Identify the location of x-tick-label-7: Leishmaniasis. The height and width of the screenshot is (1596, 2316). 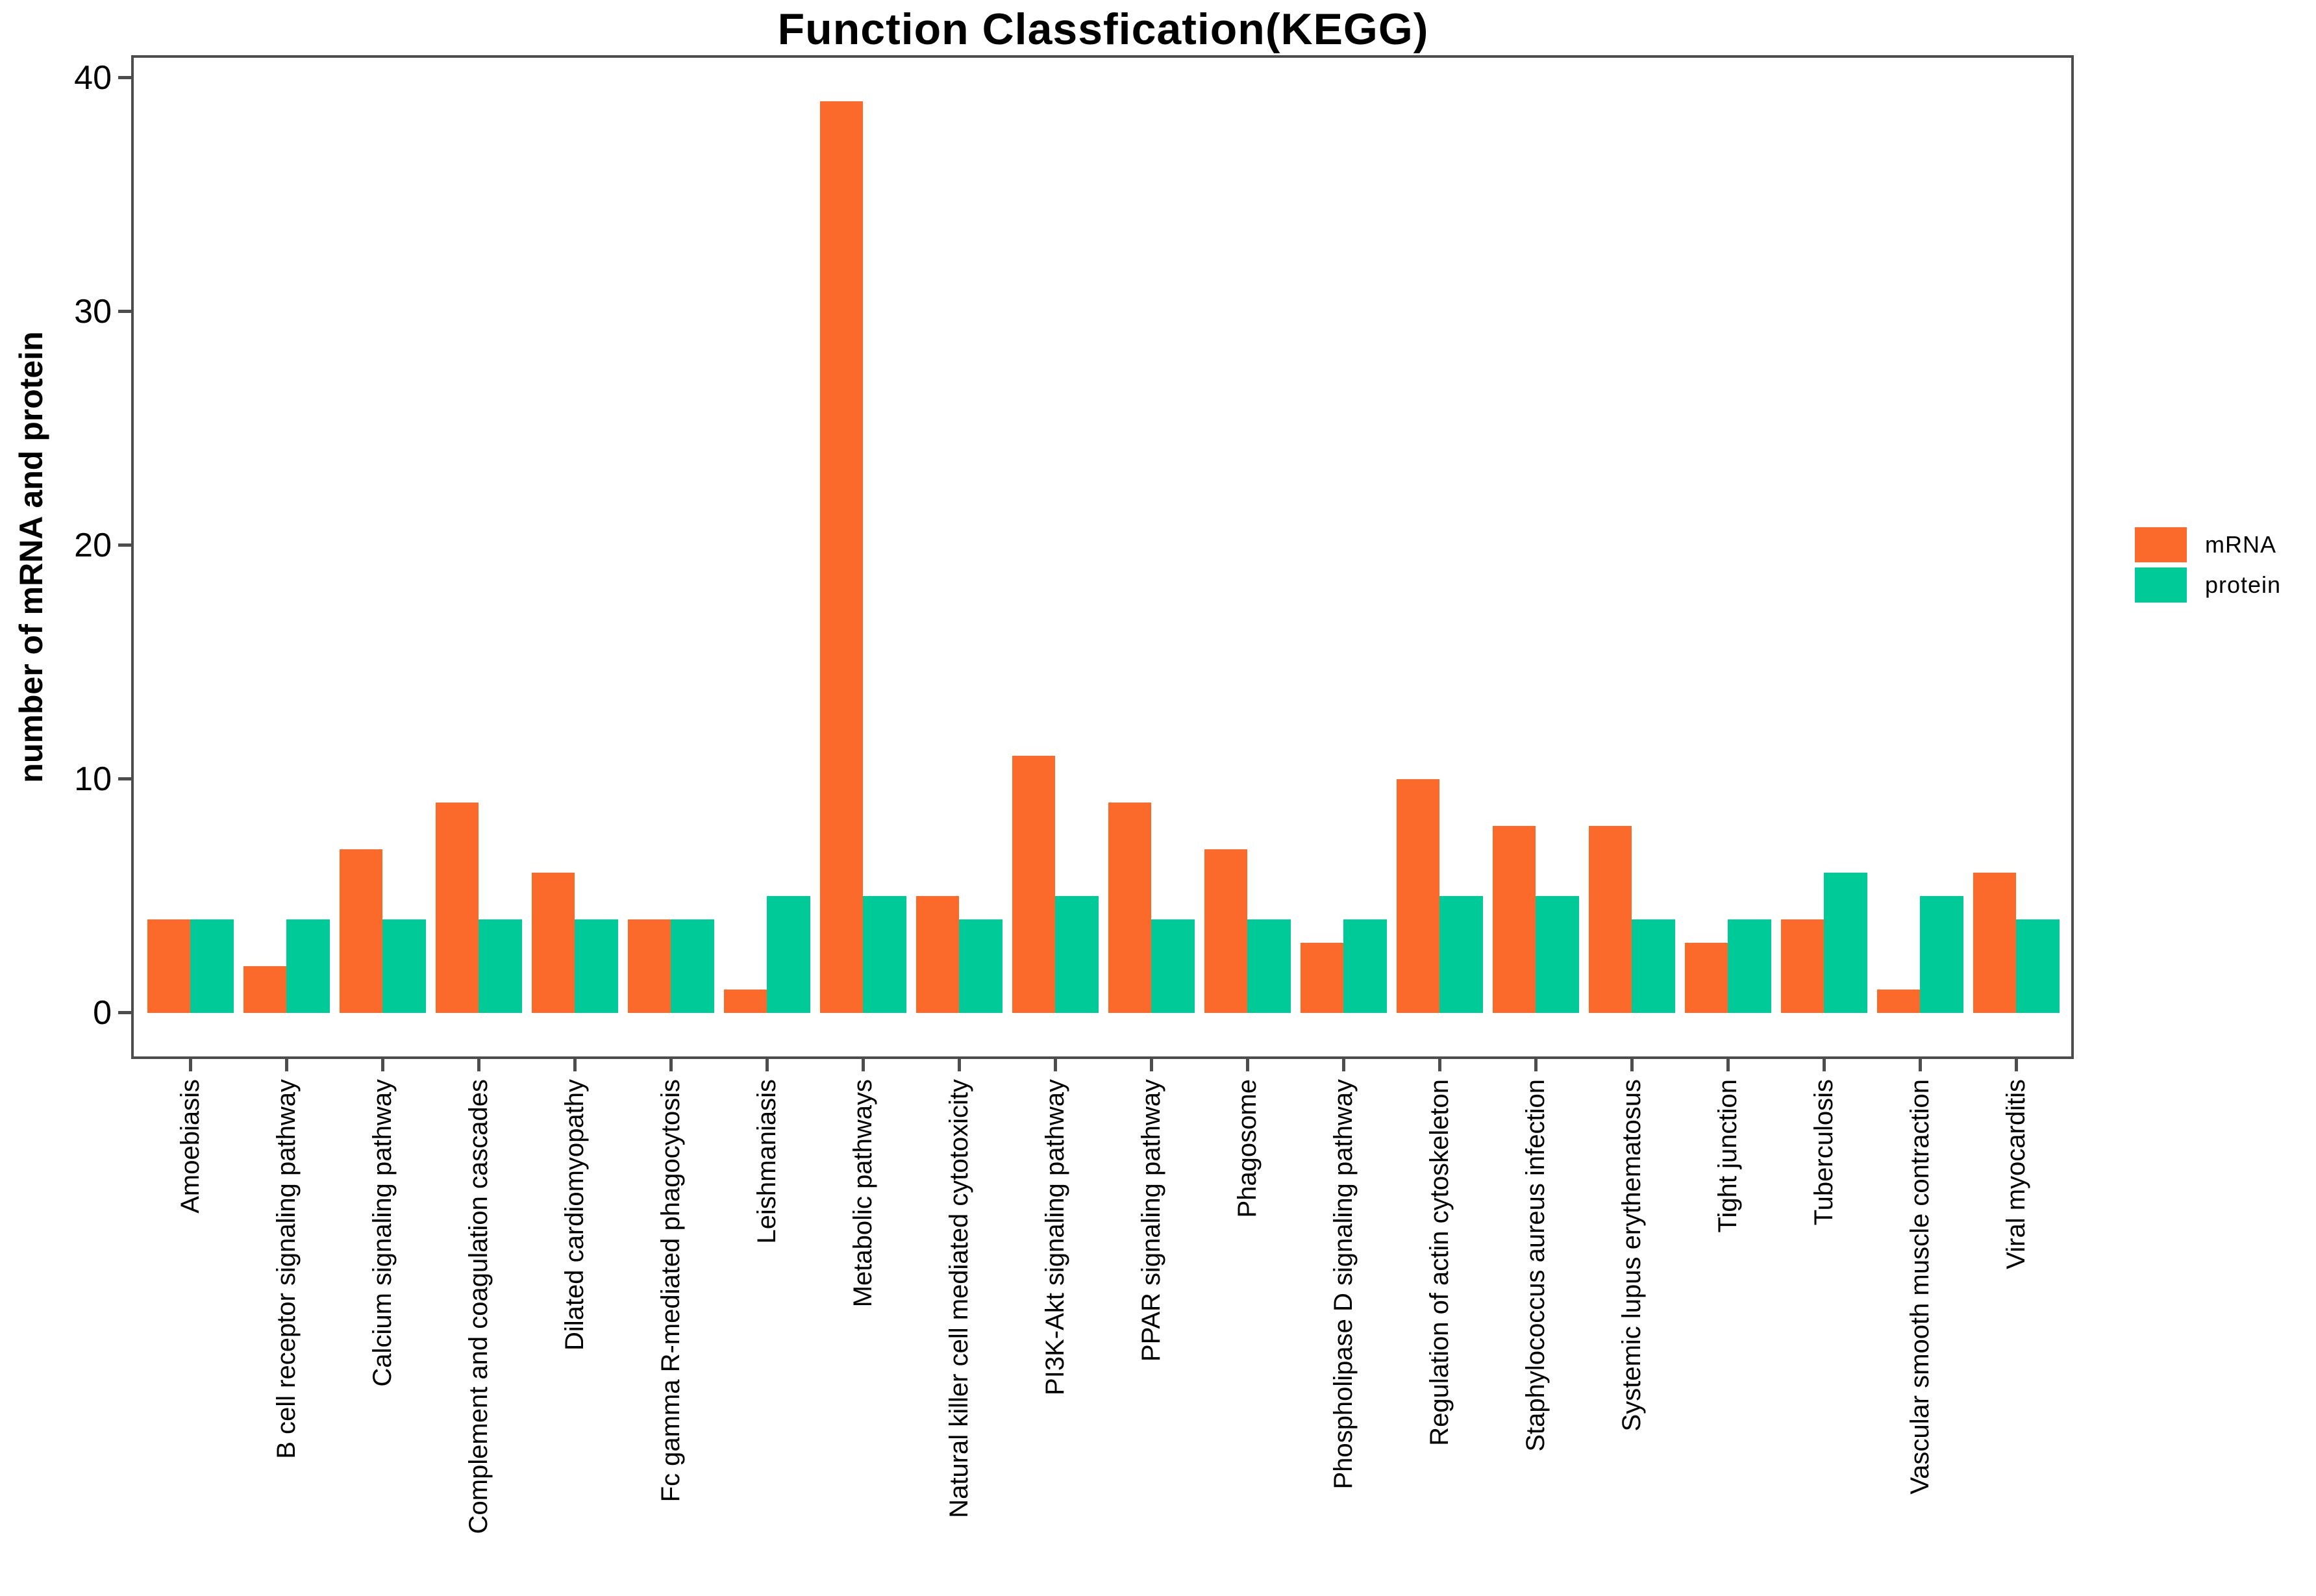
(767, 1161).